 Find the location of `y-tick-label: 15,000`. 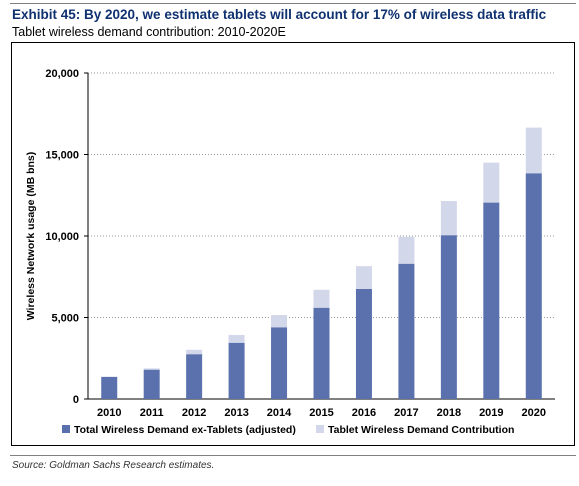

y-tick-label: 15,000 is located at coordinates (62, 156).